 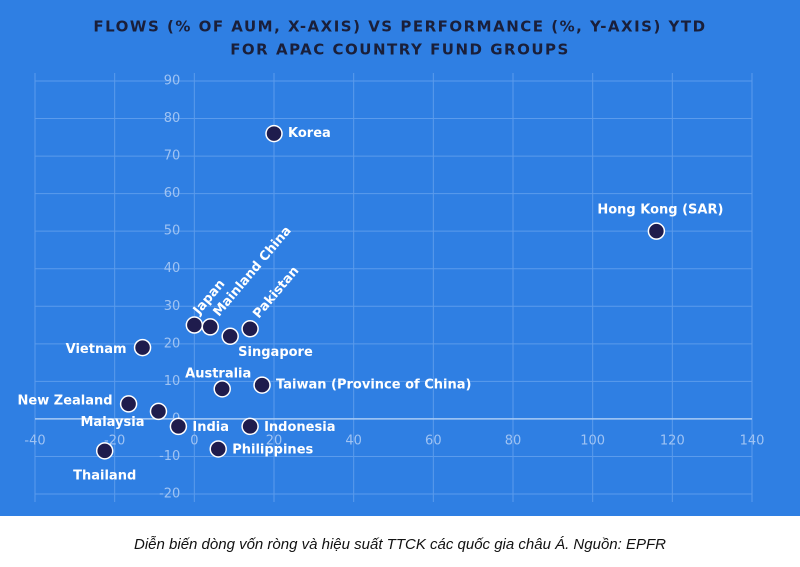 What do you see at coordinates (104, 475) in the screenshot?
I see `point-label: Thailand` at bounding box center [104, 475].